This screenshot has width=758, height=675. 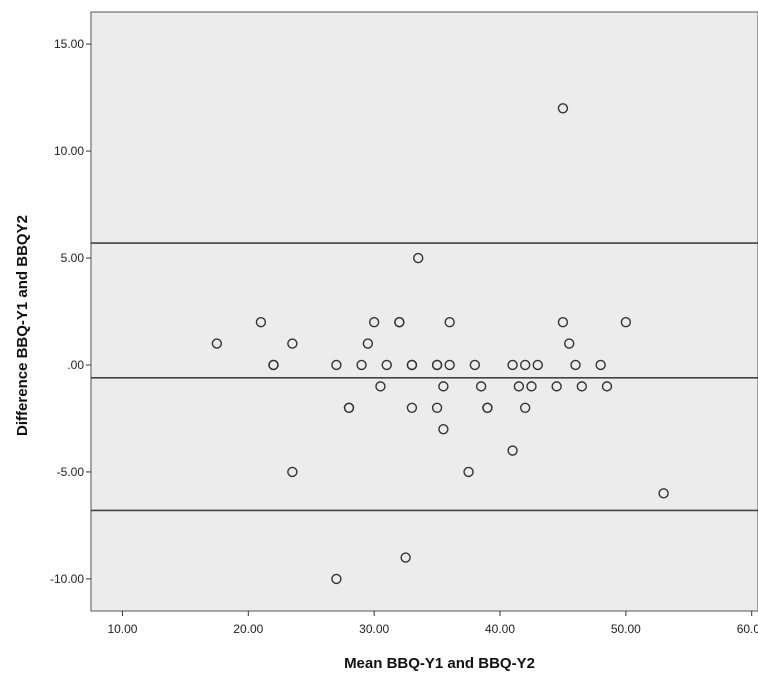 I want to click on y-axis-title: Difference BBQ-Y1 and BBQY2, so click(x=22, y=325).